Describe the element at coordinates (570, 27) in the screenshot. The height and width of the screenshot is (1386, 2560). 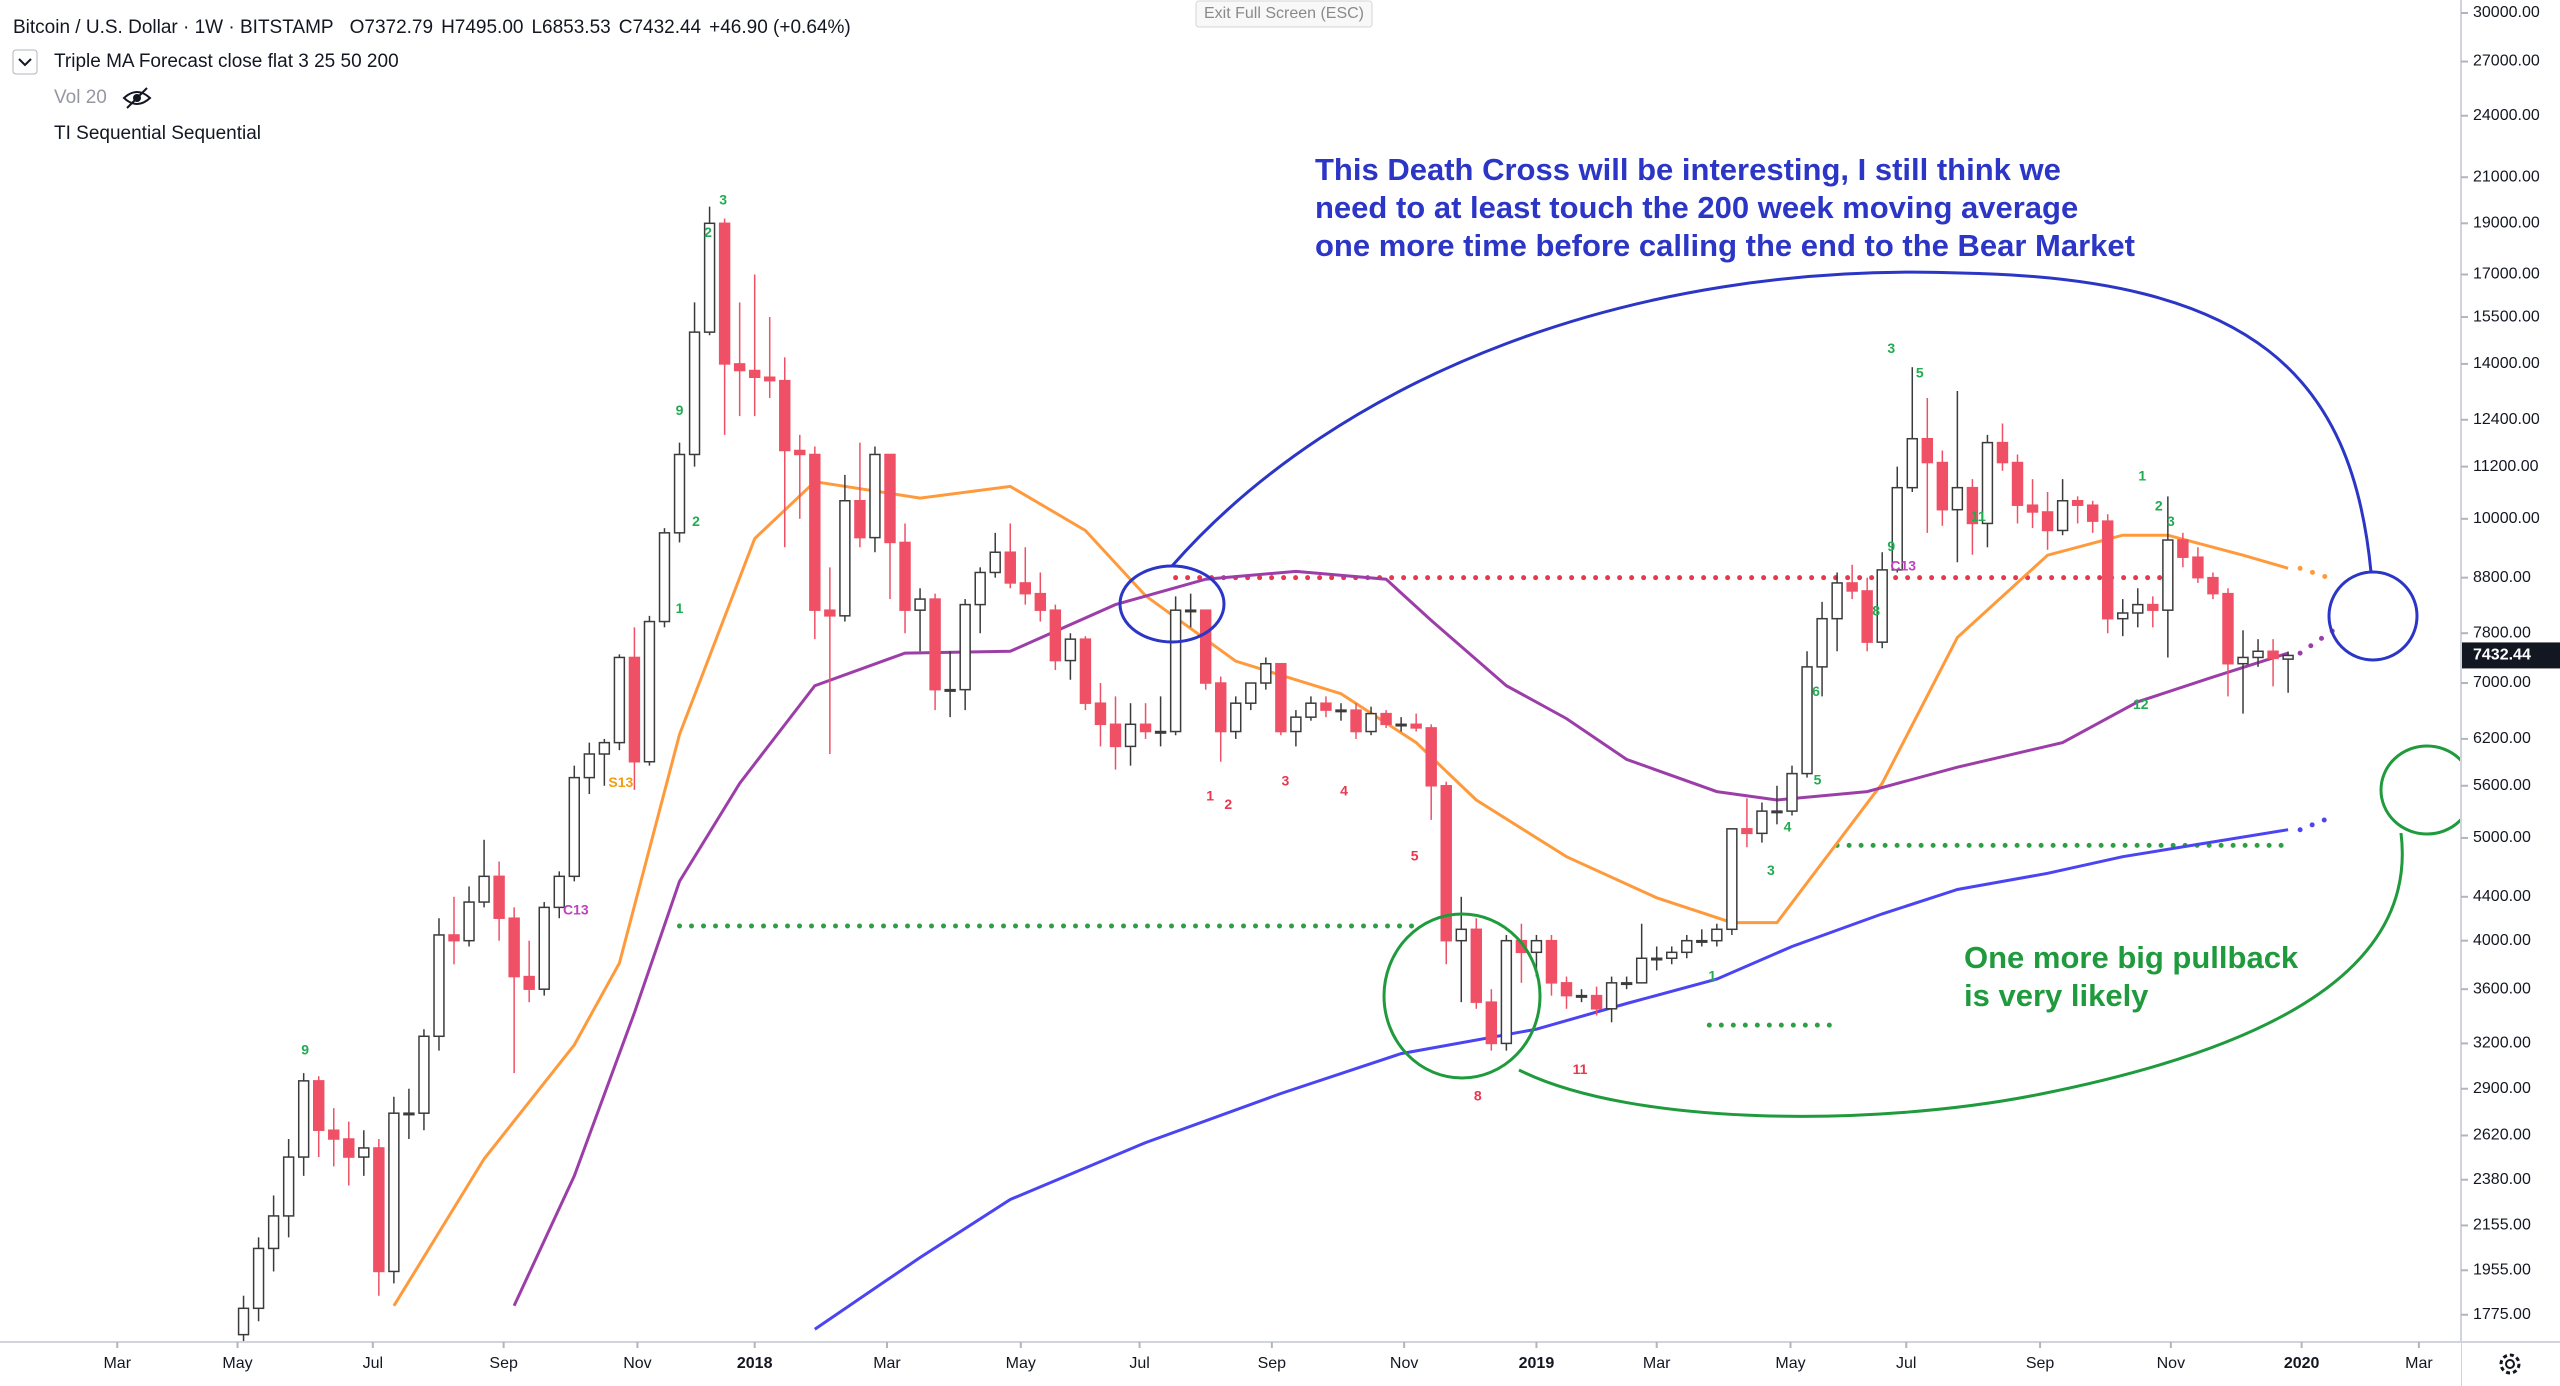
I see `low: L6853.53` at that location.